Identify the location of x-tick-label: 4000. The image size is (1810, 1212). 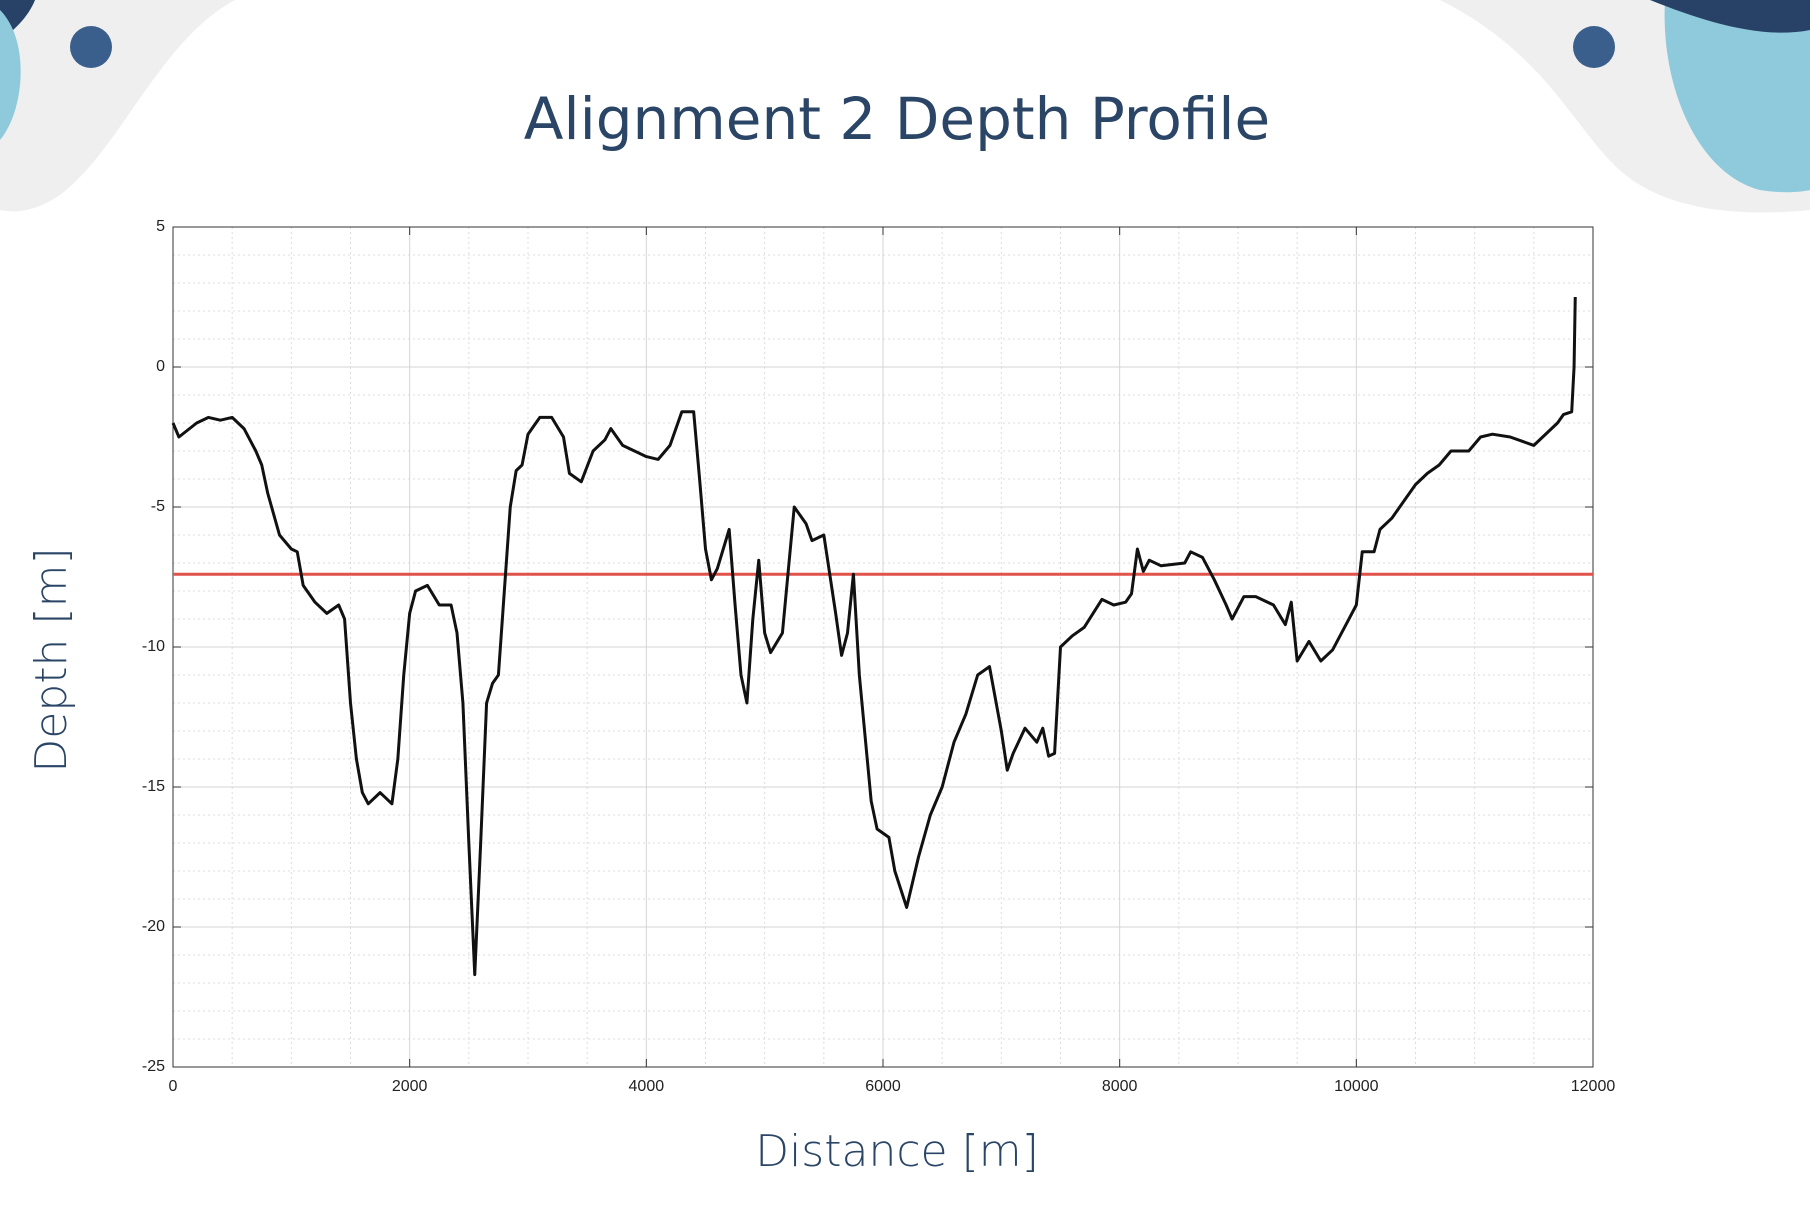
(647, 1086).